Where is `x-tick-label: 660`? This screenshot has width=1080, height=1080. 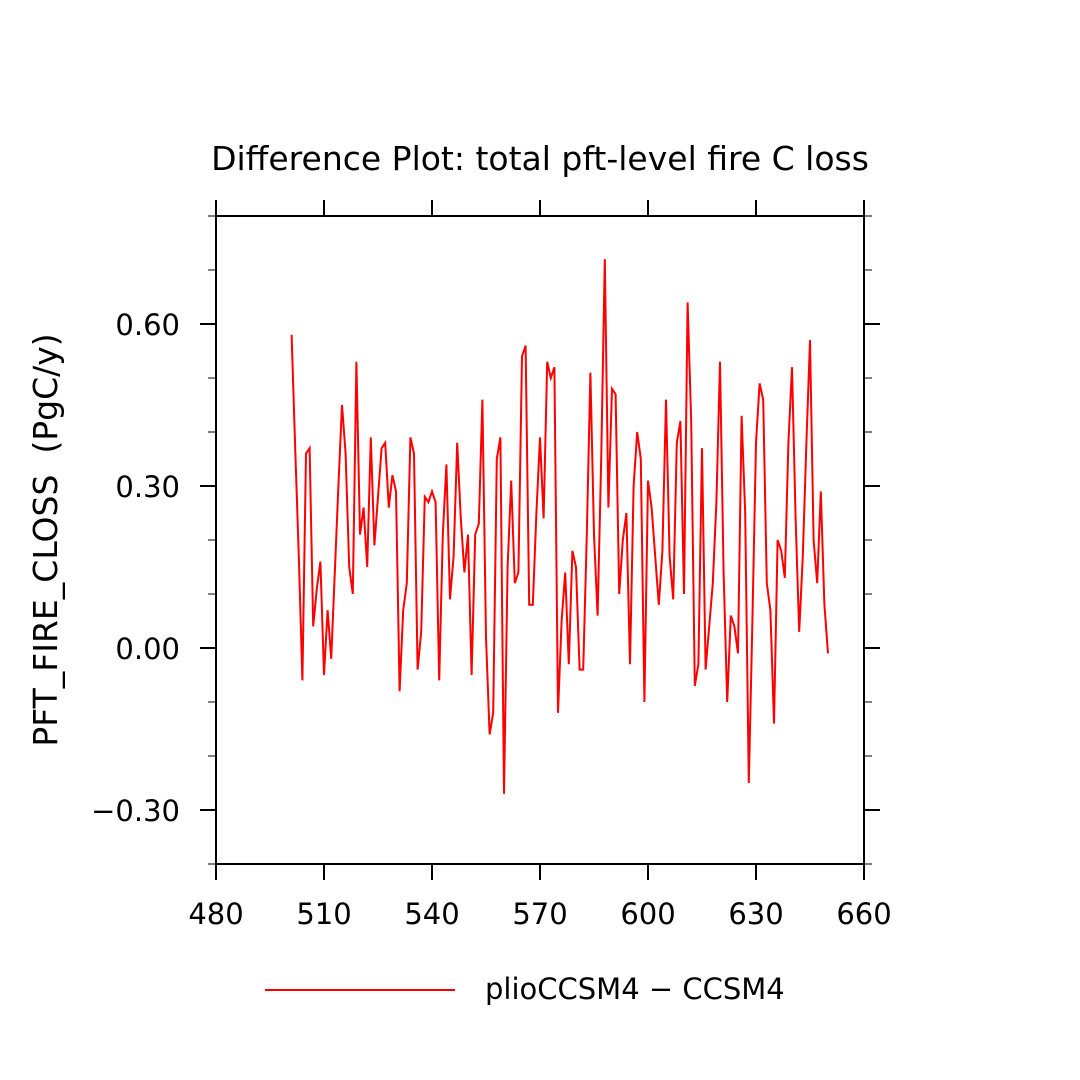
x-tick-label: 660 is located at coordinates (863, 914).